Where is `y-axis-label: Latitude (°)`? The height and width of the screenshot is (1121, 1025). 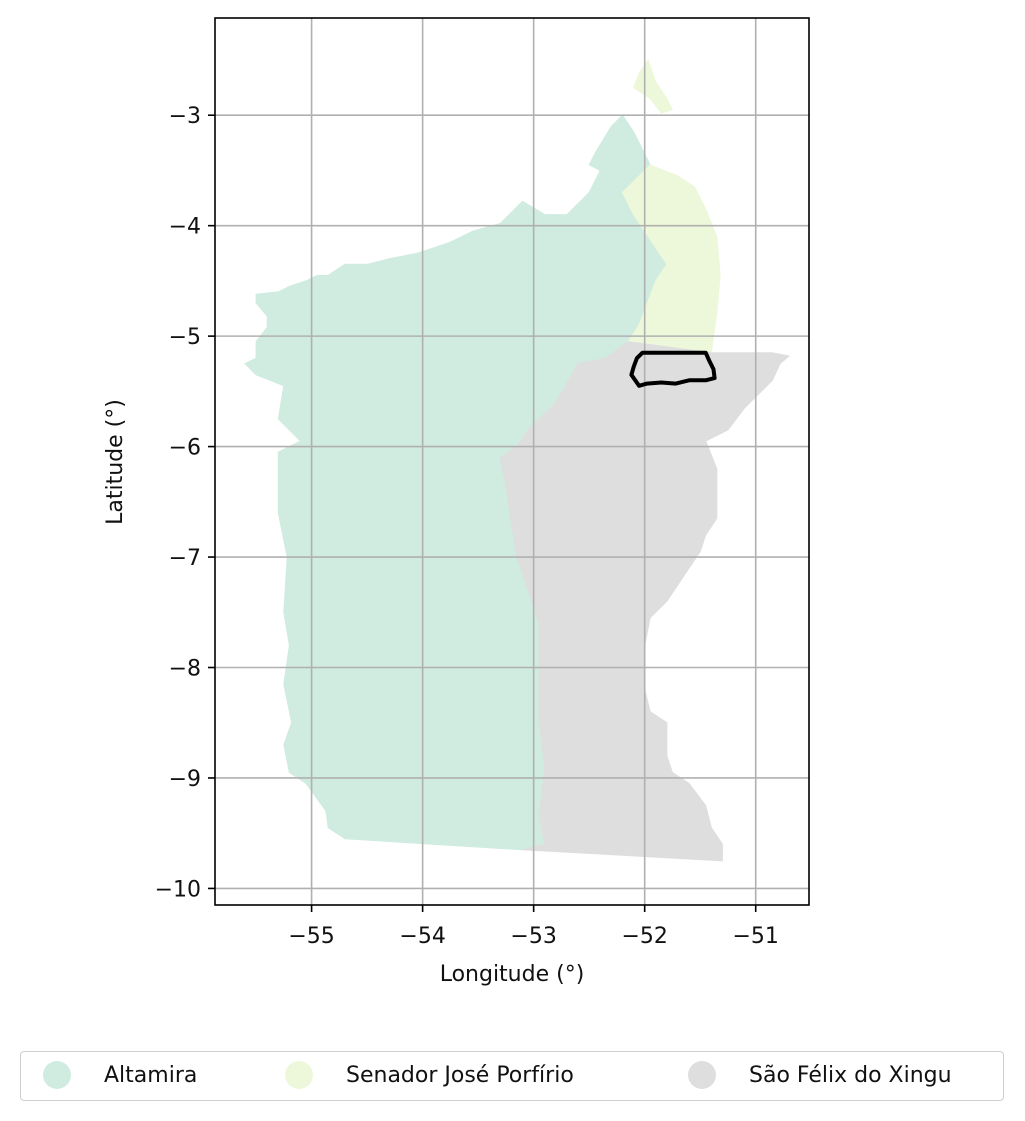
y-axis-label: Latitude (°) is located at coordinates (115, 462).